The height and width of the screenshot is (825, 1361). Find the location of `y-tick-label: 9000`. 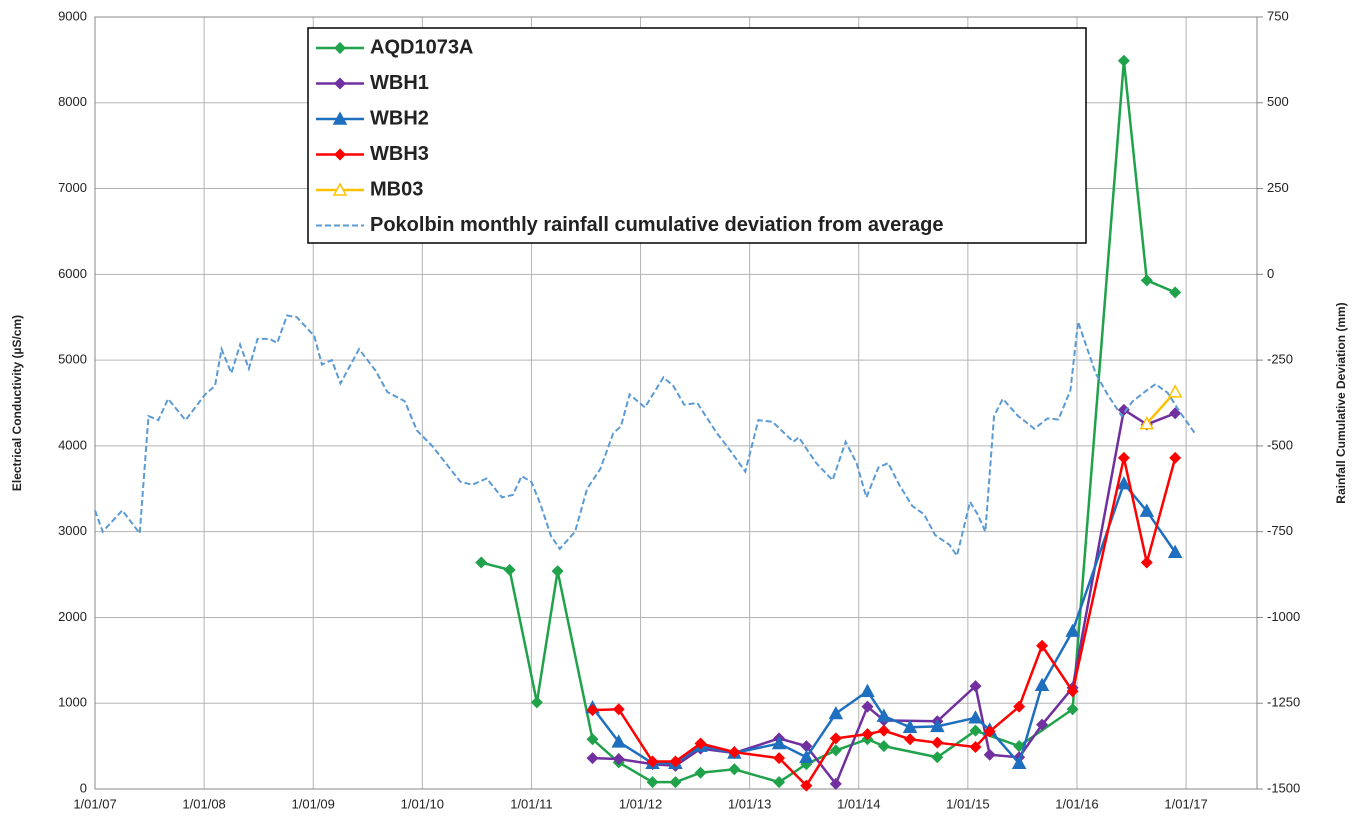

y-tick-label: 9000 is located at coordinates (72, 15).